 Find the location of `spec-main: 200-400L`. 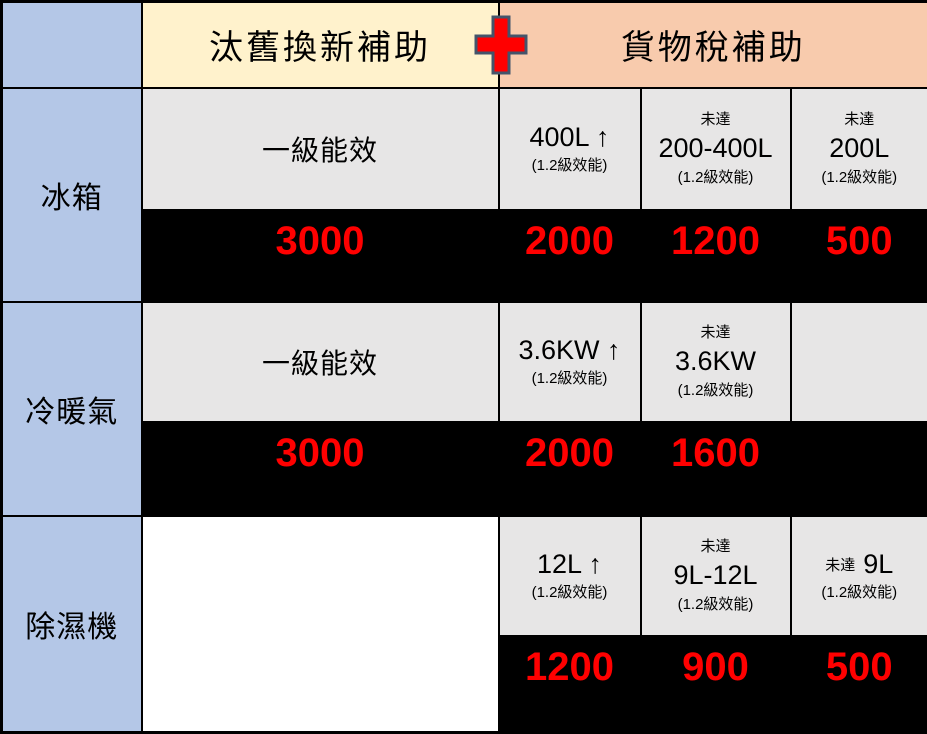

spec-main: 200-400L is located at coordinates (715, 148).